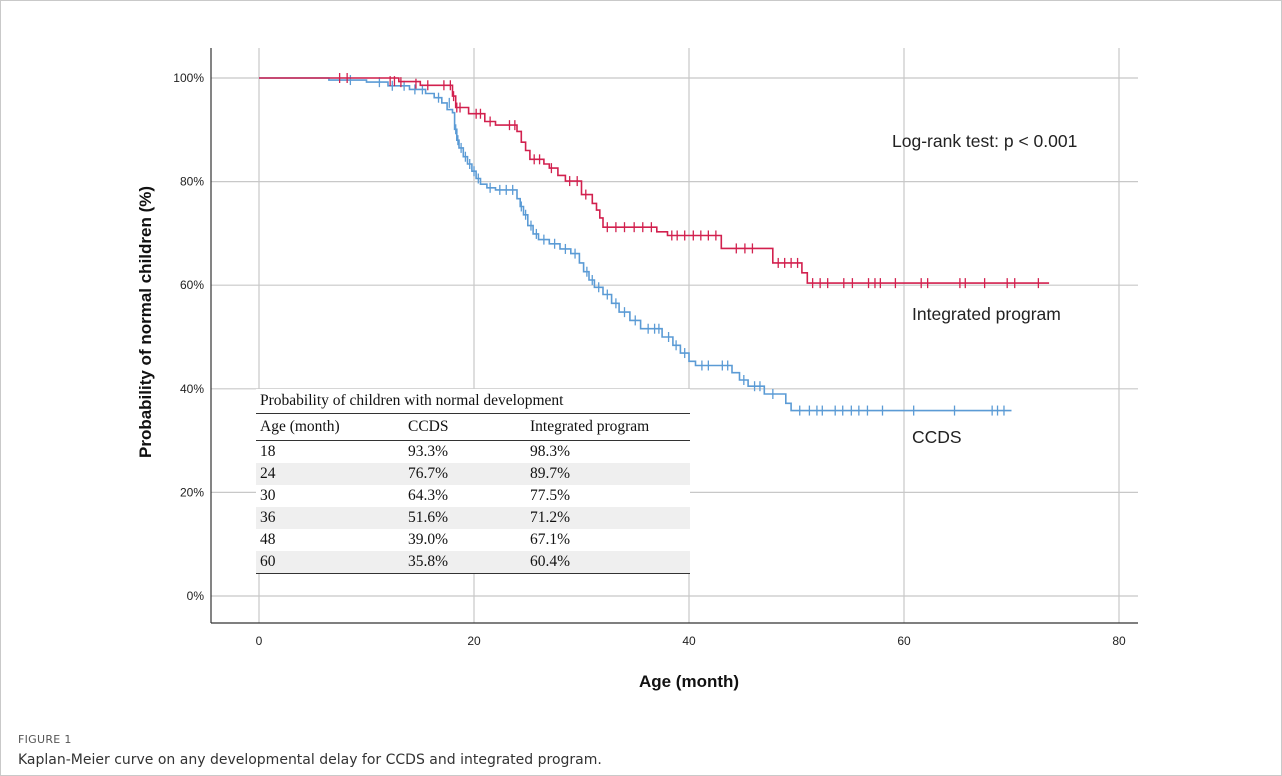  Describe the element at coordinates (428, 495) in the screenshot. I see `cell-ccds: 64.3%` at that location.